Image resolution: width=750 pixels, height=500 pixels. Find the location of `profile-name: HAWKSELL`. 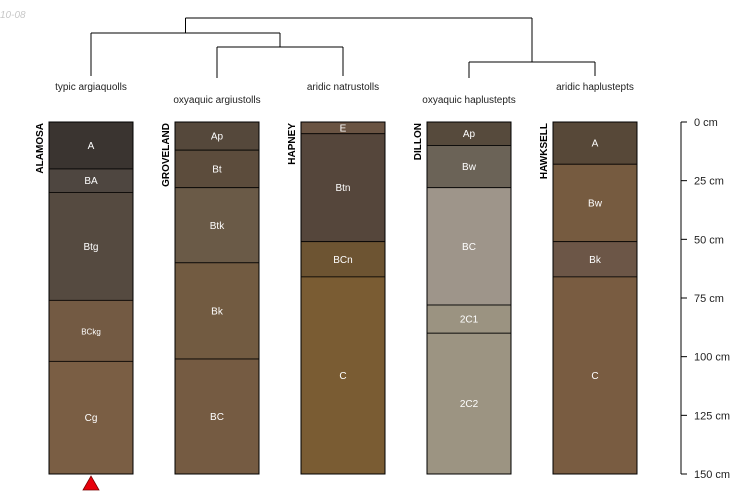

profile-name: HAWKSELL is located at coordinates (544, 151).